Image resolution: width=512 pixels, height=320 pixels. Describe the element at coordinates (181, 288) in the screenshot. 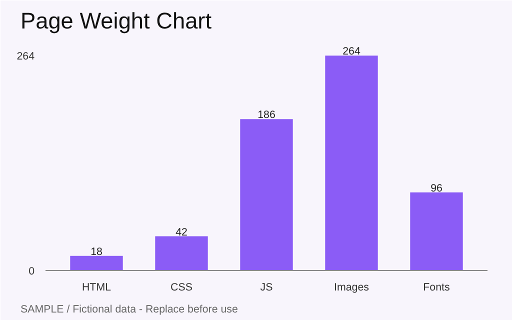

I see `x-tick-label: CSS` at that location.